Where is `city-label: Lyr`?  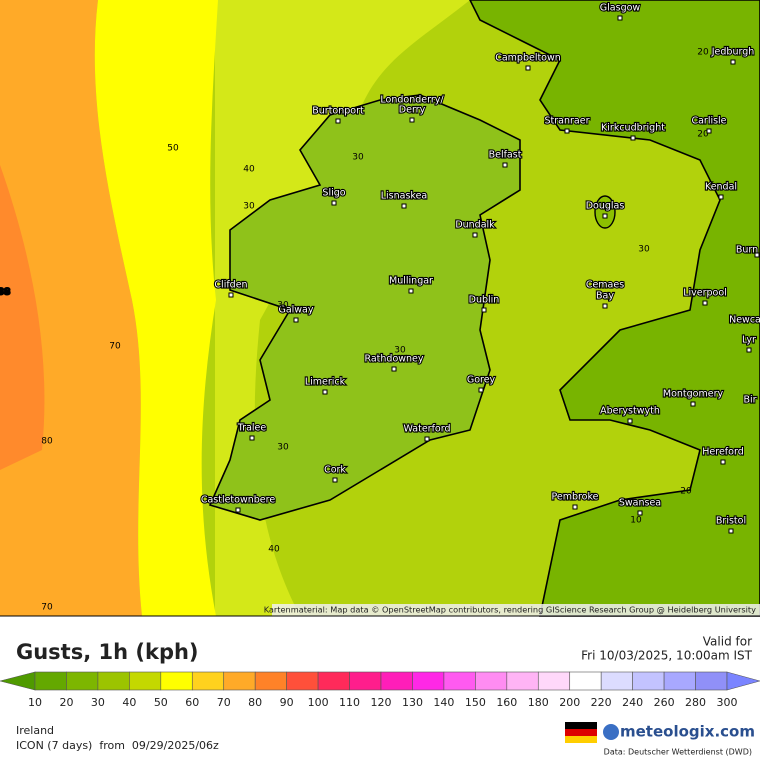
city-label: Lyr is located at coordinates (749, 340).